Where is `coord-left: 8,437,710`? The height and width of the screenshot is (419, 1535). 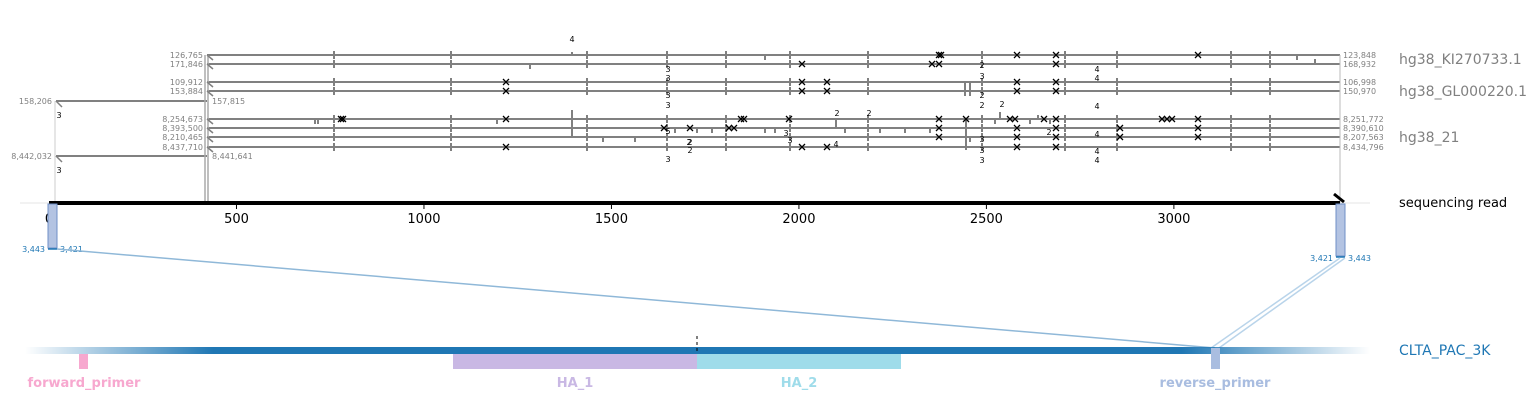
coord-left: 8,437,710 is located at coordinates (182, 147).